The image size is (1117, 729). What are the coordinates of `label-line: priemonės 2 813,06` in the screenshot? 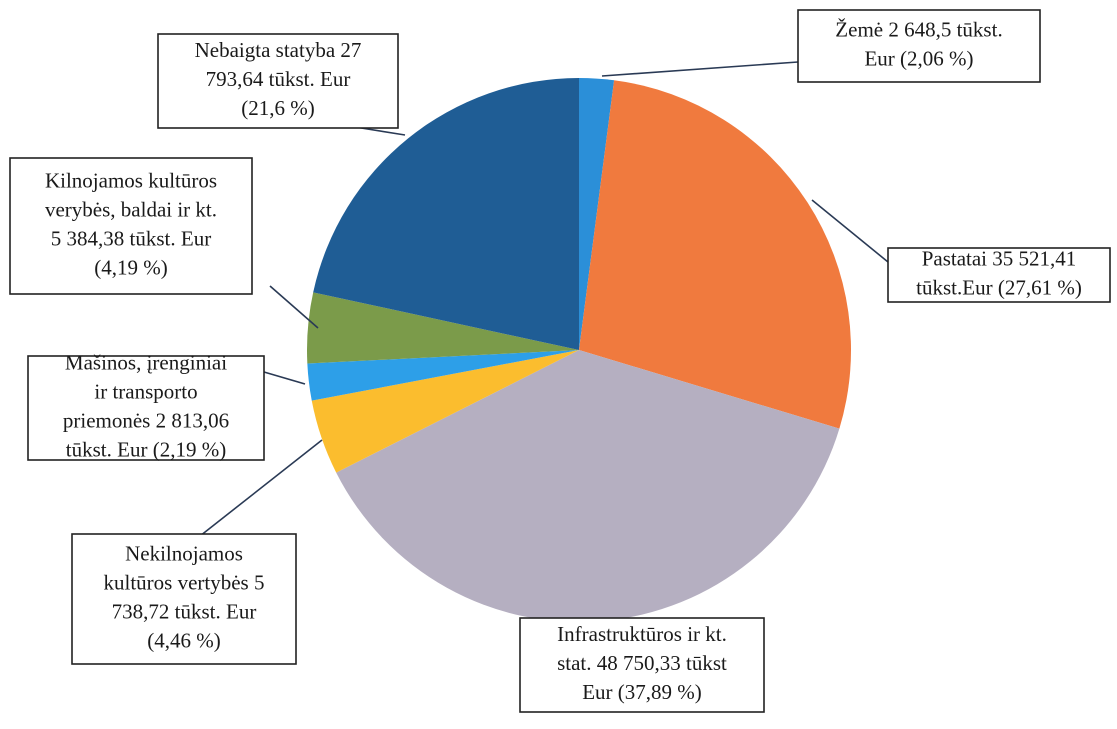 It's located at (146, 420).